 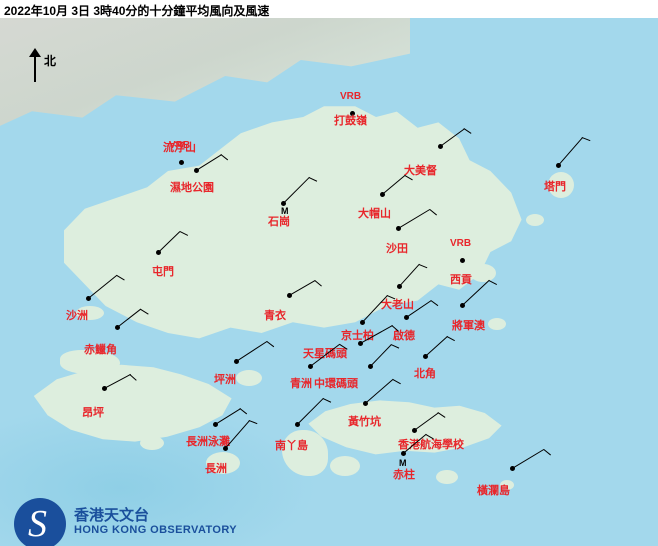 I want to click on north-arrow-head, so click(x=35, y=52).